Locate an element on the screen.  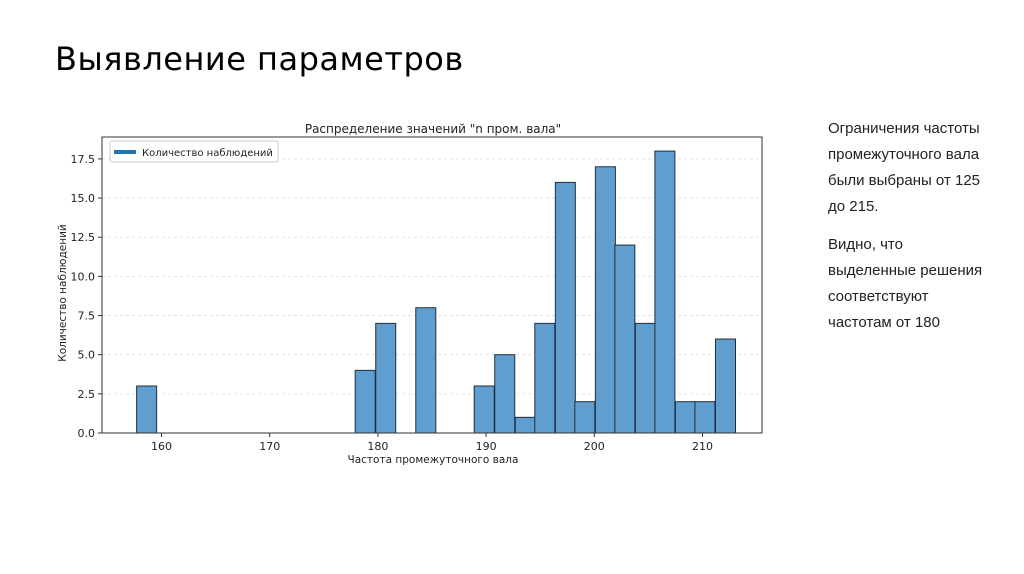
y-tick-label: 15.0 is located at coordinates (83, 198).